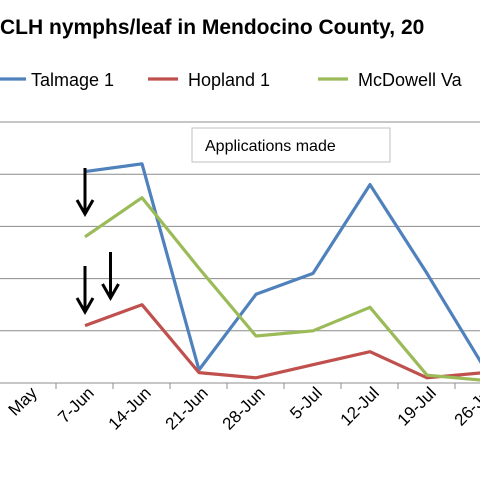 This screenshot has height=480, width=480. Describe the element at coordinates (97, 242) in the screenshot. I see `application-arrows` at that location.